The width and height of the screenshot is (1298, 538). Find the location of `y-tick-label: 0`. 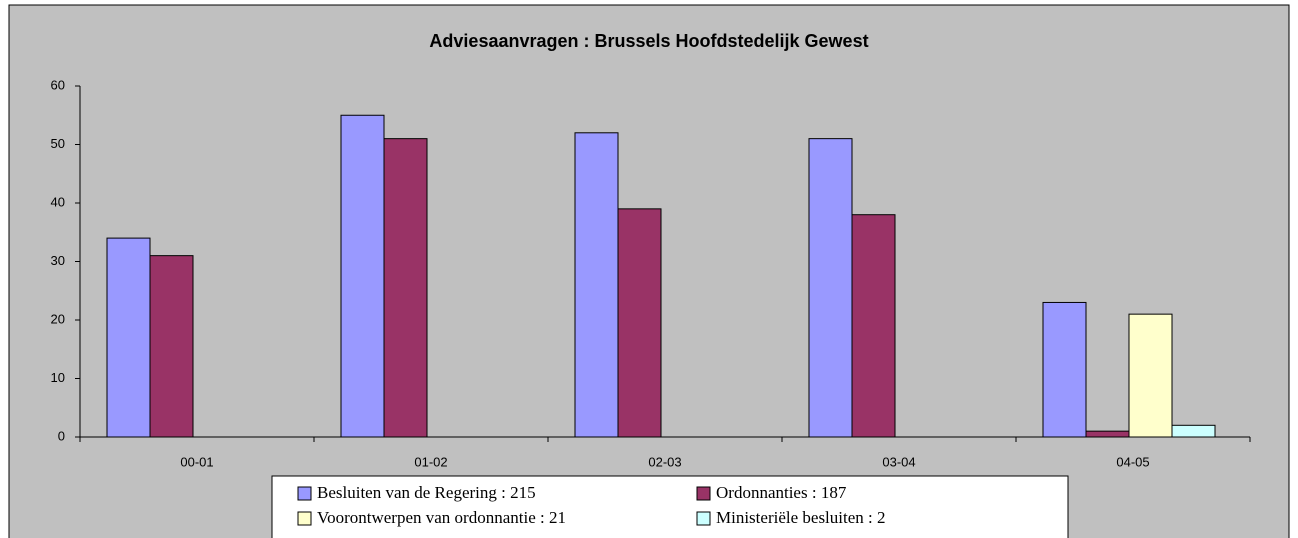

y-tick-label: 0 is located at coordinates (61, 435).